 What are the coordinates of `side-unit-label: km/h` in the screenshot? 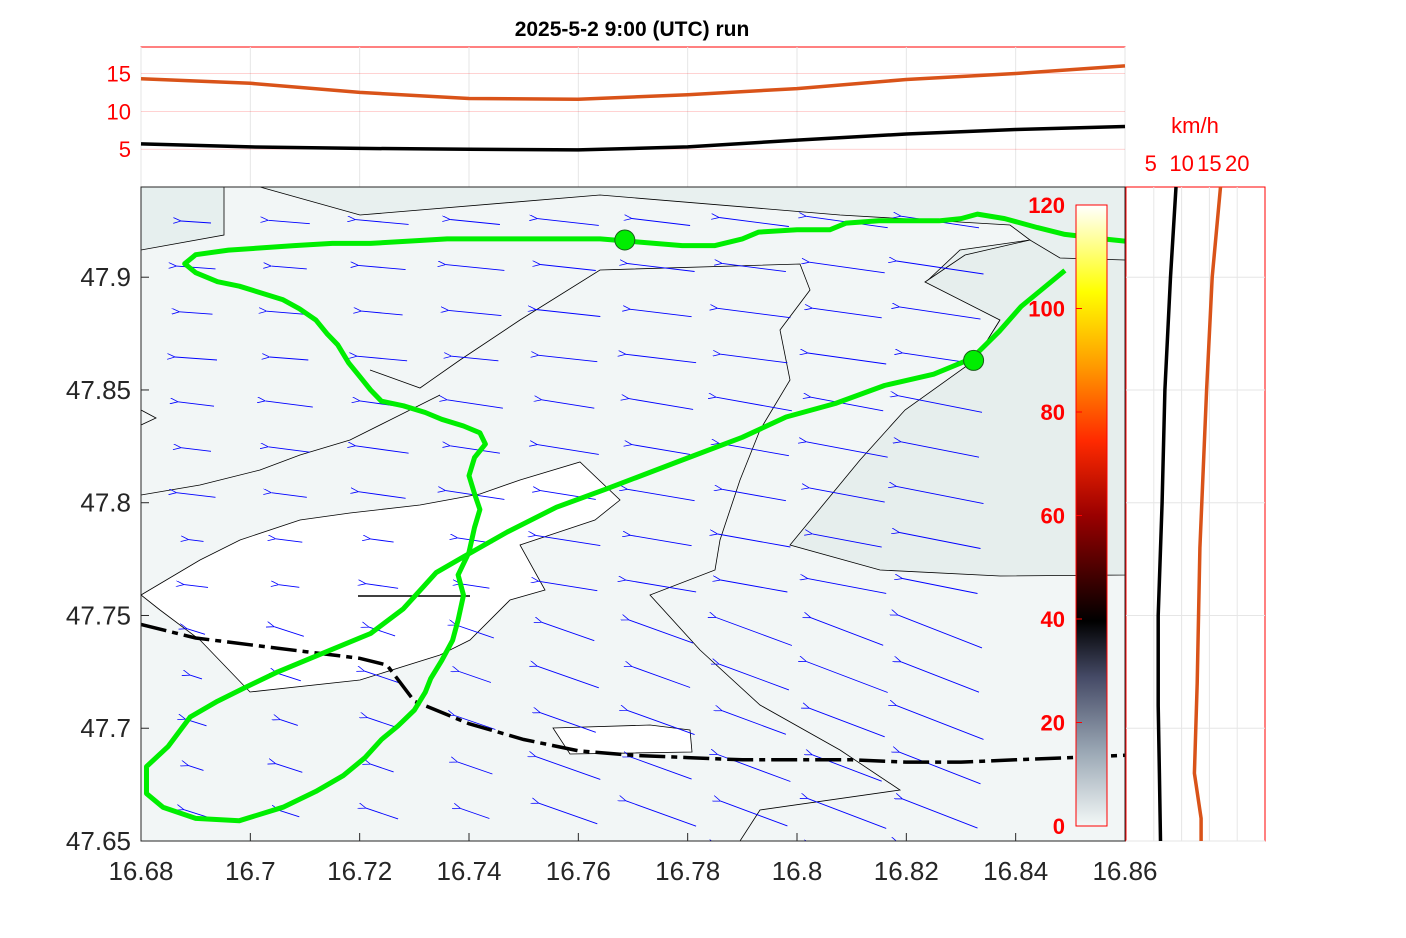 It's located at (1195, 125).